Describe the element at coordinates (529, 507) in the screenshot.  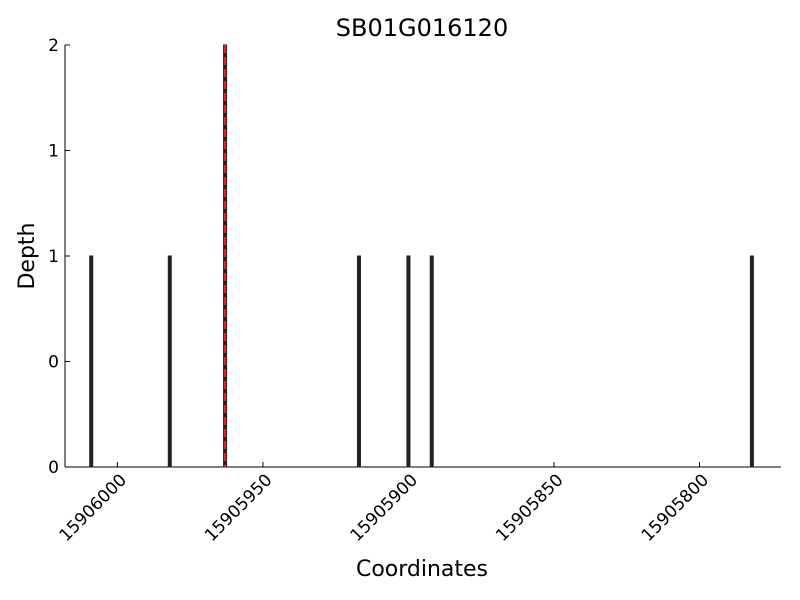
I see `x-tick-label: 15905850` at that location.